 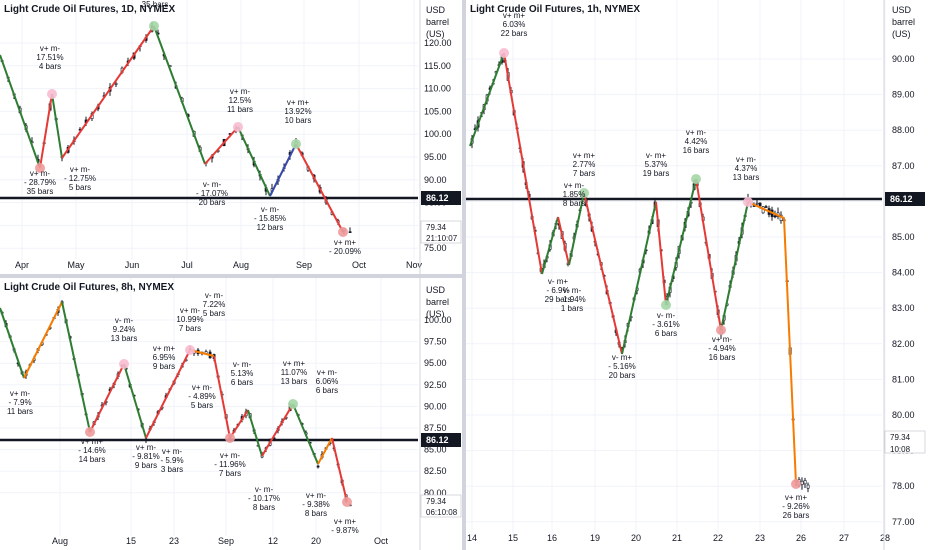 I want to click on price-tag-bg, so click(x=905, y=442).